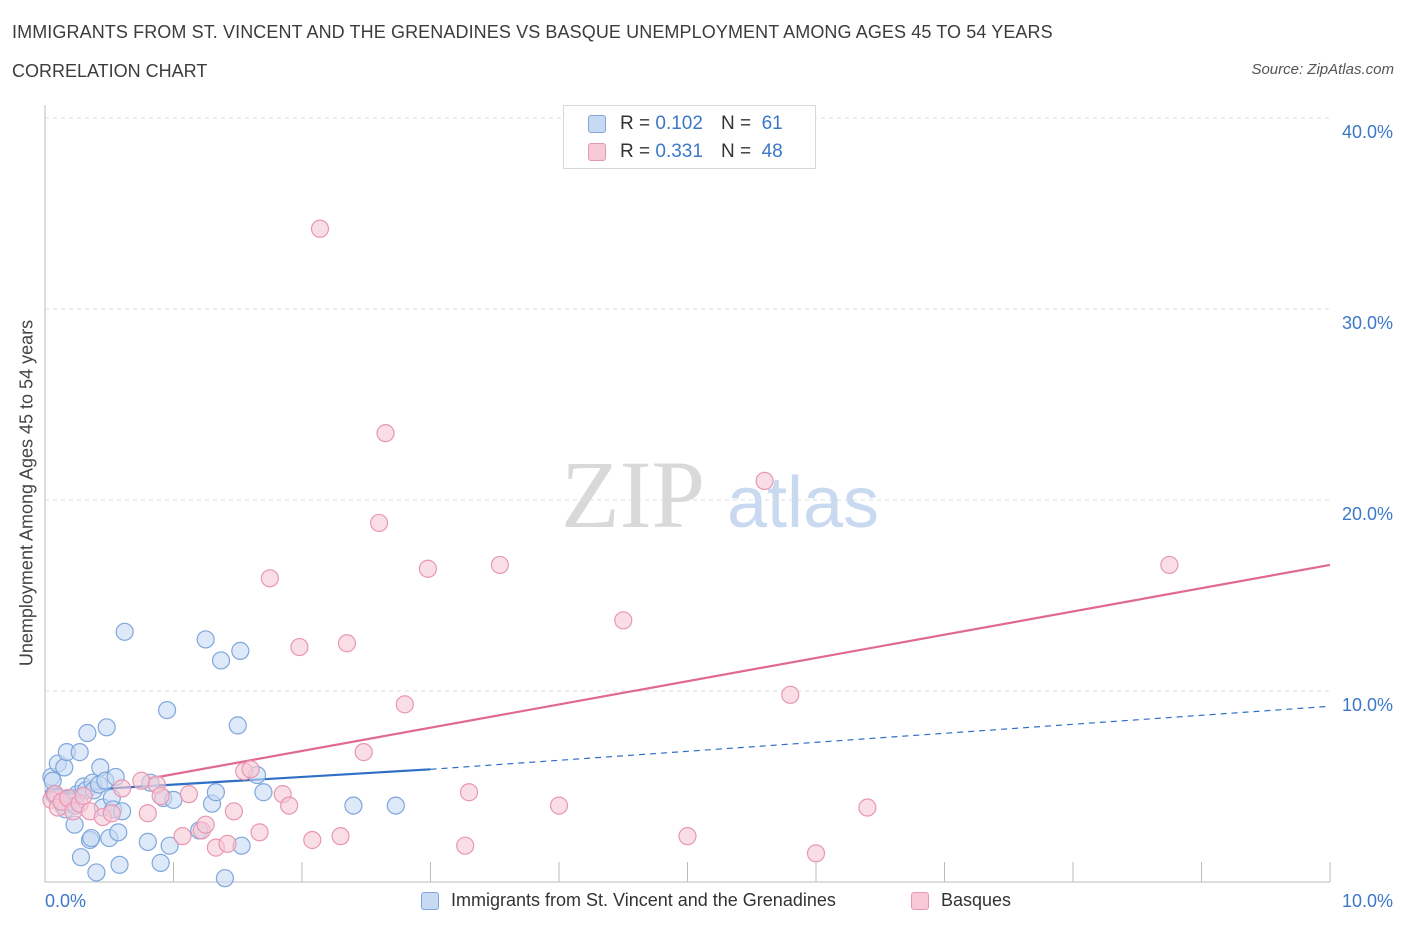 This screenshot has width=1406, height=930. I want to click on legend-row-immigrants: R = 0.102 N = 61, so click(685, 124).